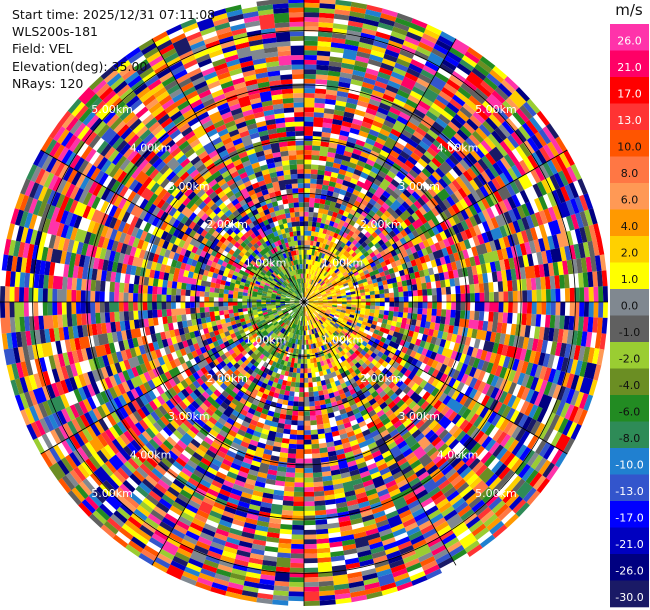  What do you see at coordinates (80, 66) in the screenshot?
I see `elevation-text: Elevation(deg): 35.00` at bounding box center [80, 66].